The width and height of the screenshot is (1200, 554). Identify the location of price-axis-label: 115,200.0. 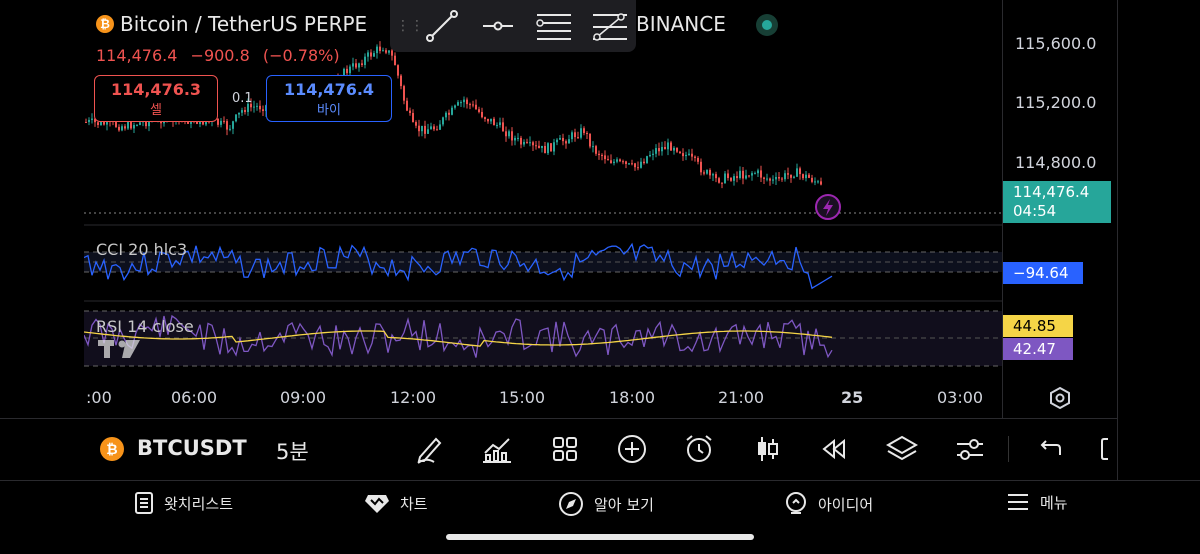
(1056, 102).